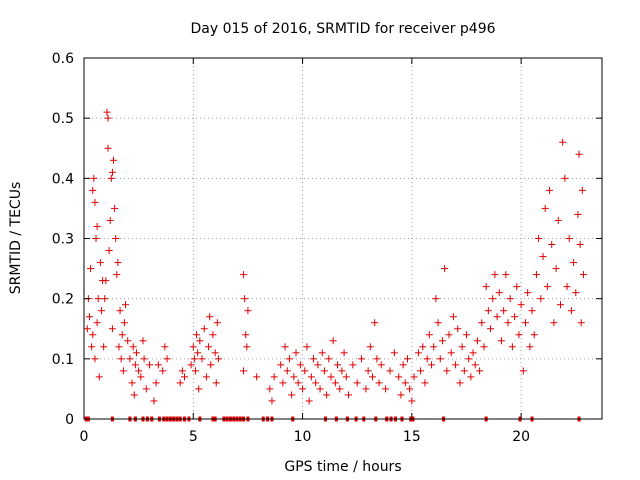 This screenshot has width=640, height=480. I want to click on y-tick-label: 0.5, so click(63, 119).